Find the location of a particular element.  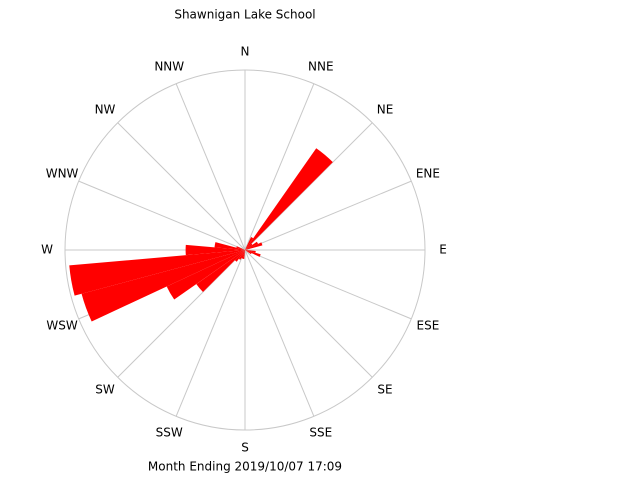

direction-label: NE is located at coordinates (385, 109).